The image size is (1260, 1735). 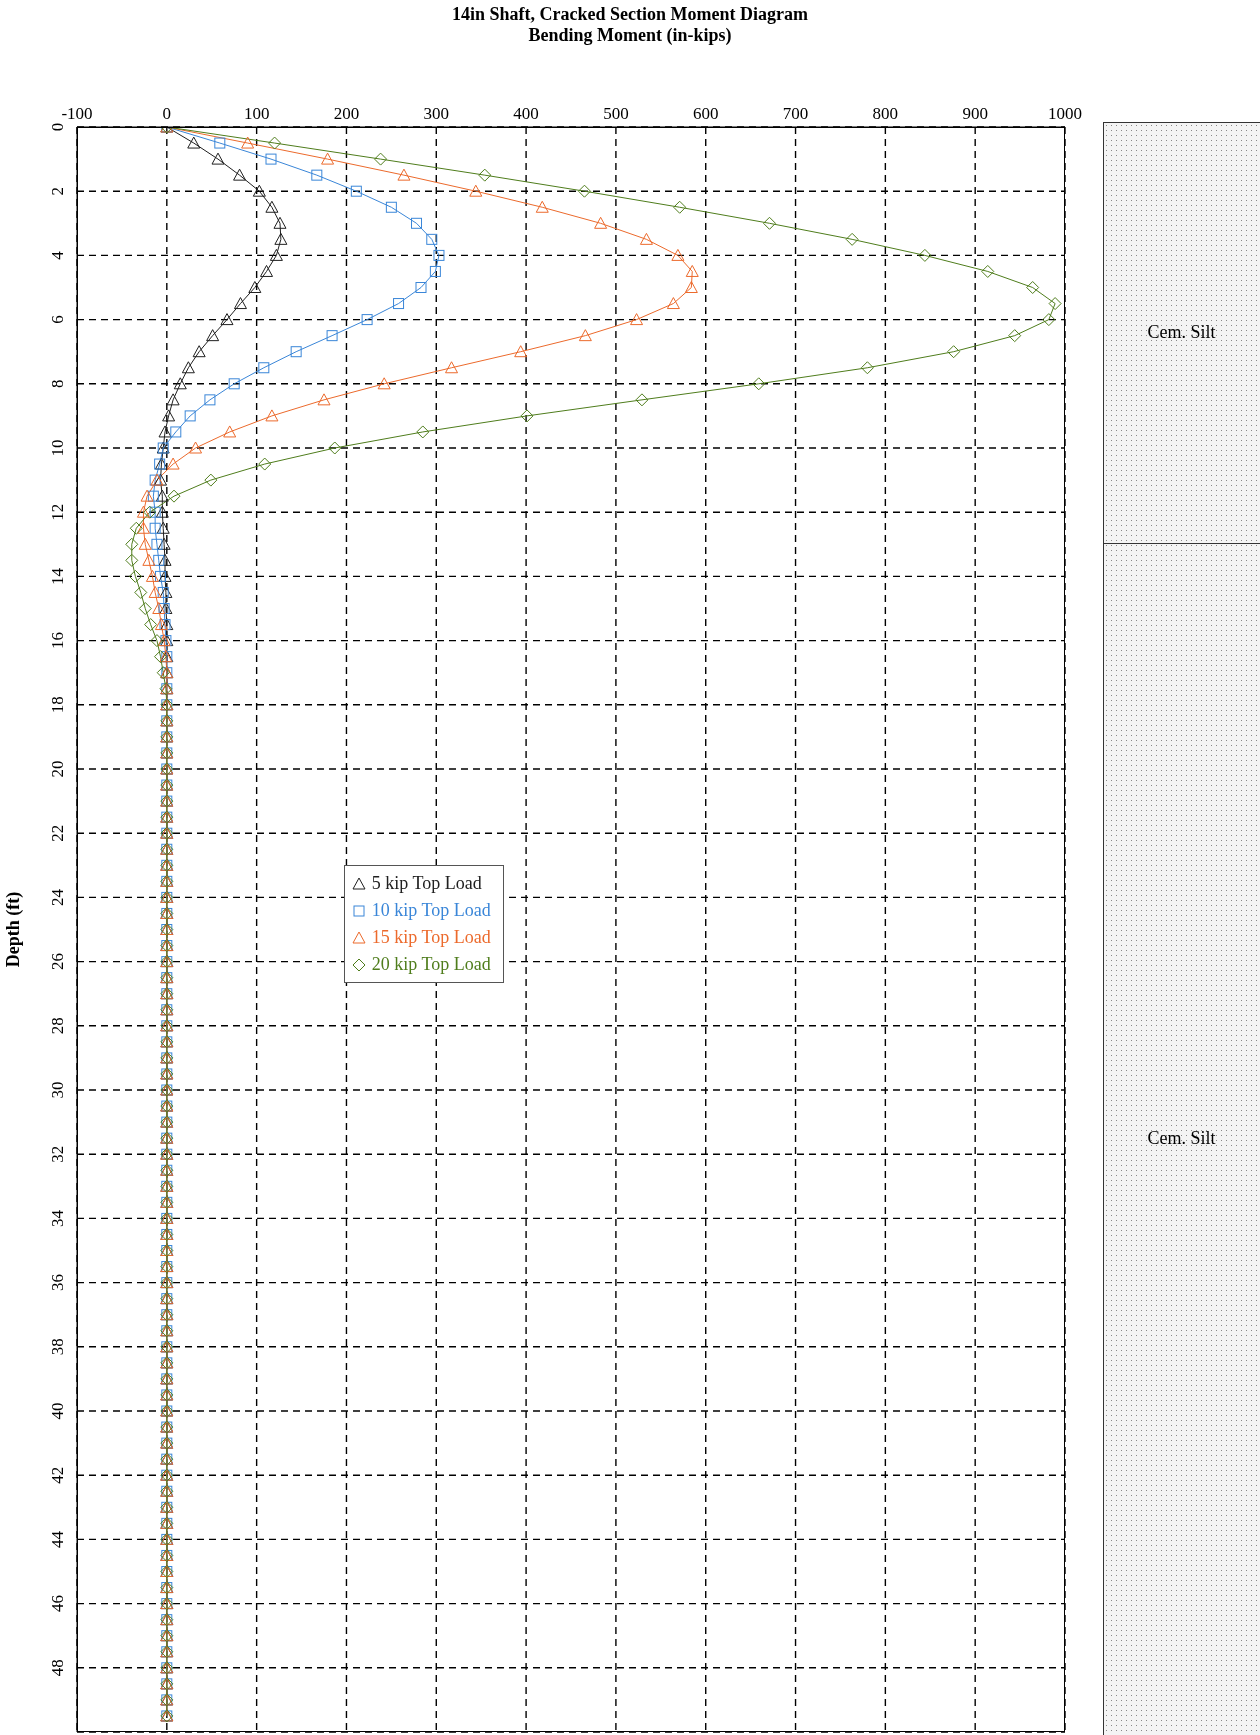 What do you see at coordinates (57, 705) in the screenshot?
I see `y-tick-label: 18` at bounding box center [57, 705].